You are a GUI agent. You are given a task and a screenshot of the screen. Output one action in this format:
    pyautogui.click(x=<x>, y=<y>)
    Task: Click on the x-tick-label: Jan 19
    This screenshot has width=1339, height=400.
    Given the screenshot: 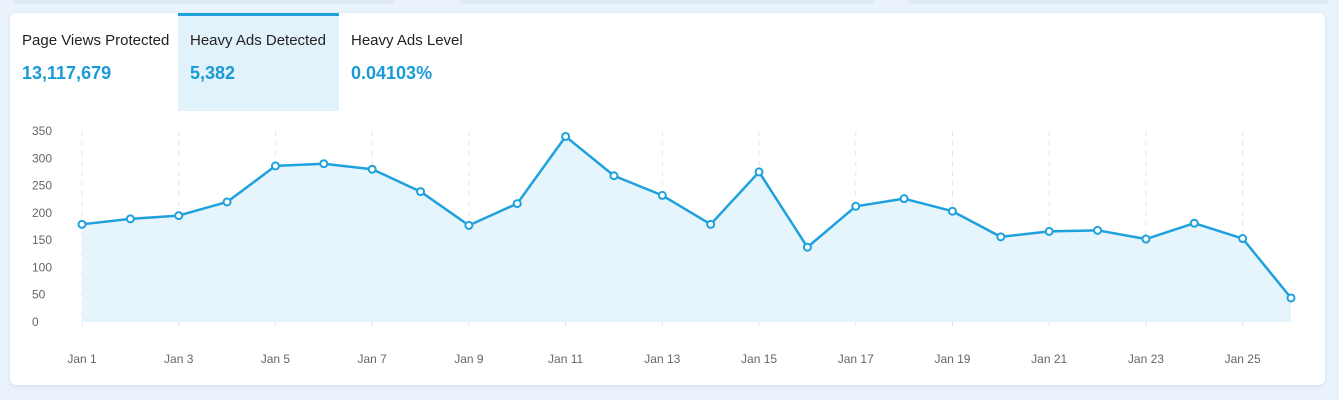 What is the action you would take?
    pyautogui.click(x=952, y=359)
    